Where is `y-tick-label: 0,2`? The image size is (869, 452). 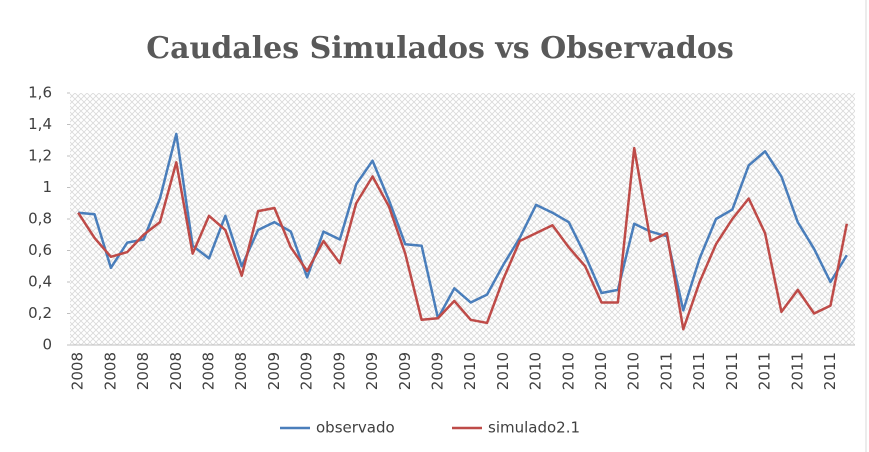 y-tick-label: 0,2 is located at coordinates (40, 313).